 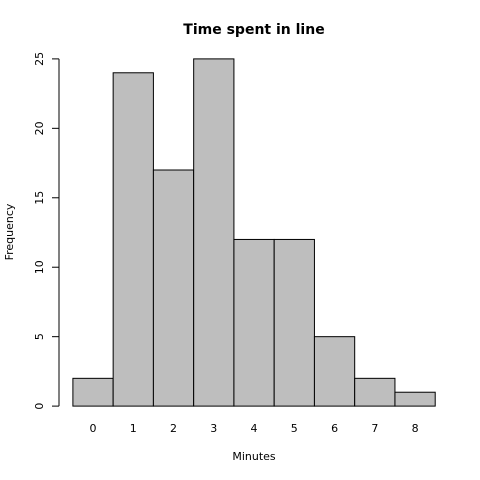 What do you see at coordinates (253, 30) in the screenshot?
I see `chart-title: Time spent in line` at bounding box center [253, 30].